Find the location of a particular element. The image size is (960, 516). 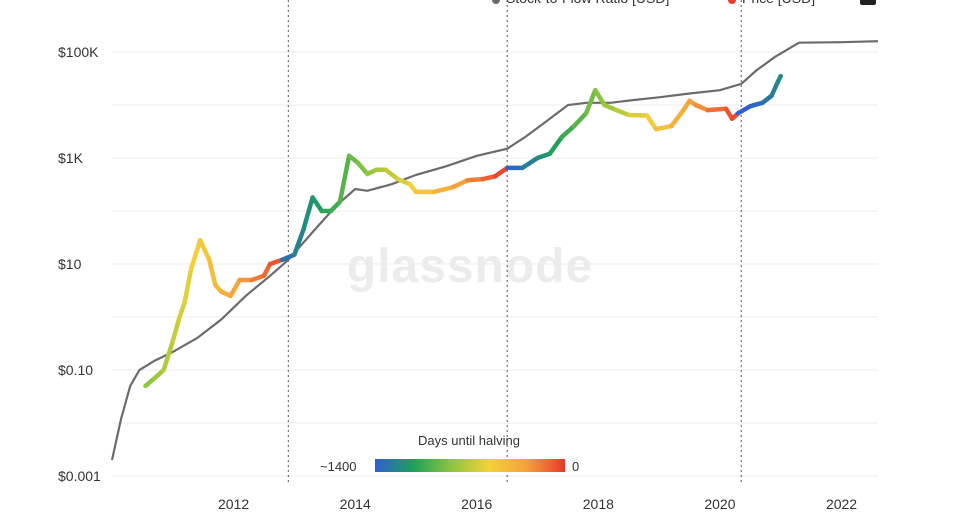

legend-label: Price [USD] is located at coordinates (778, 3).